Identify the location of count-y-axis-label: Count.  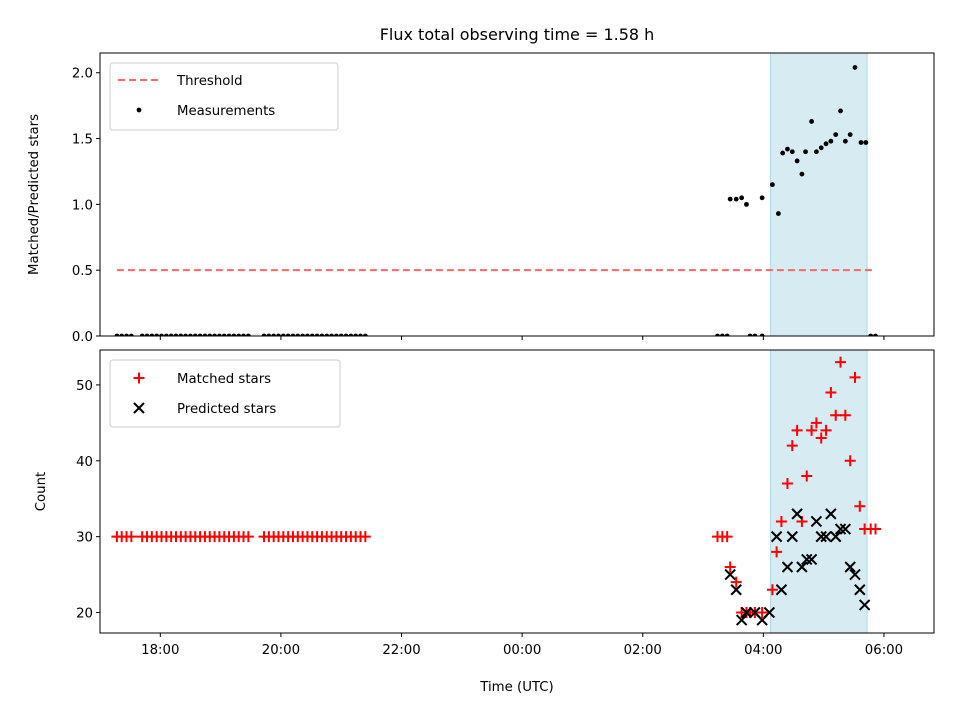
(41, 492).